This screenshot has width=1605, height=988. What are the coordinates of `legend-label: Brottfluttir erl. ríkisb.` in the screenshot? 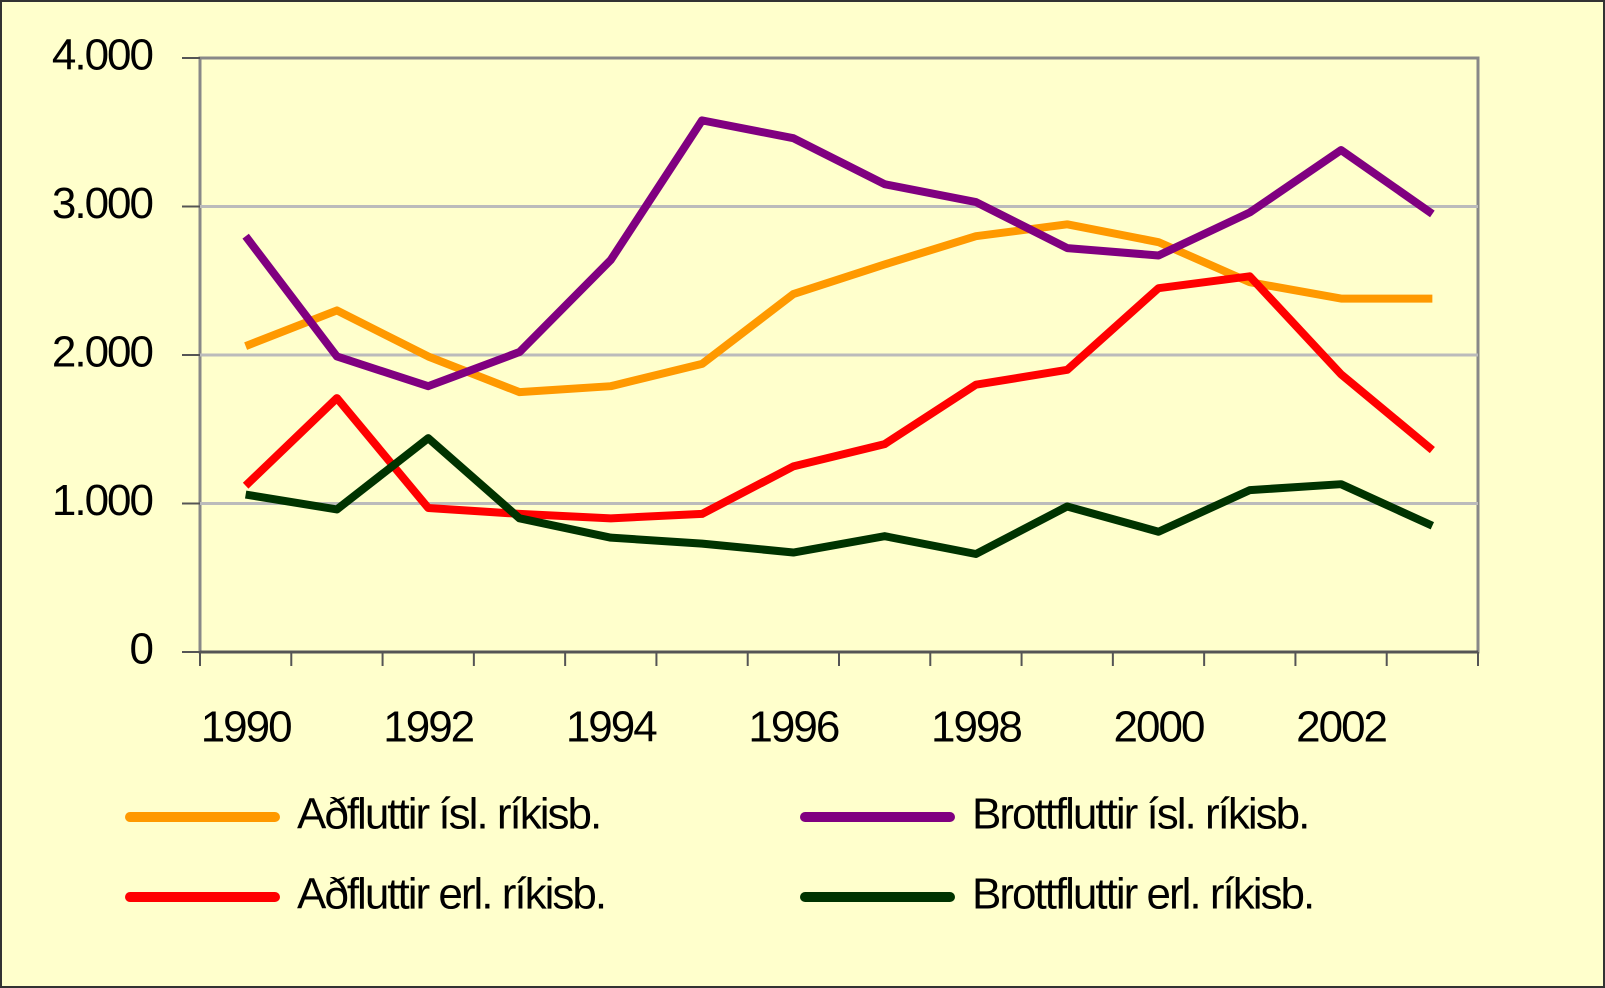 It's located at (1142, 894).